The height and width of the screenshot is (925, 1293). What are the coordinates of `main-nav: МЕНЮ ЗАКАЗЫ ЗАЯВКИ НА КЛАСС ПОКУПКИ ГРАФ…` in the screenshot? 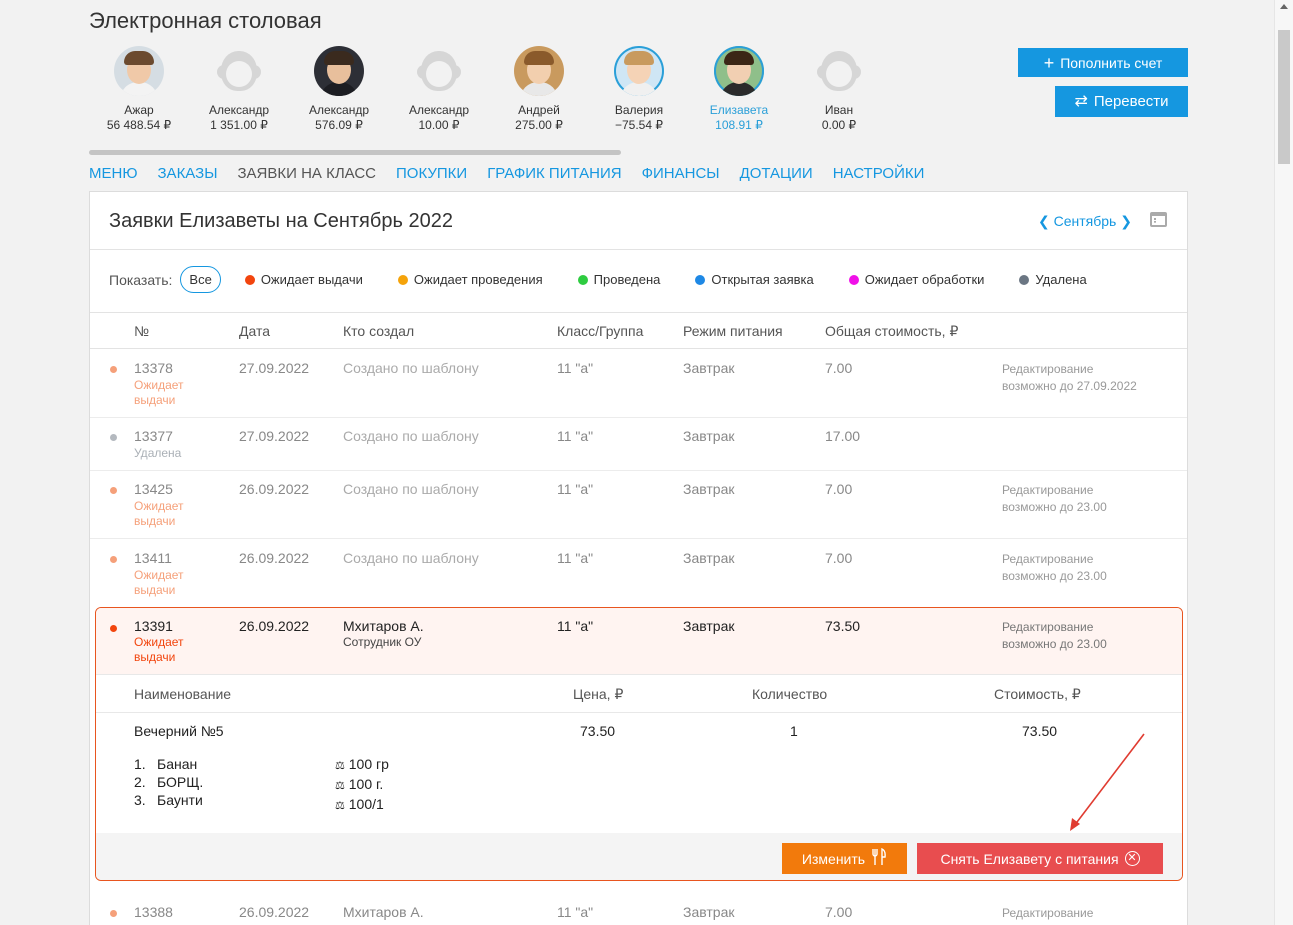 It's located at (506, 173).